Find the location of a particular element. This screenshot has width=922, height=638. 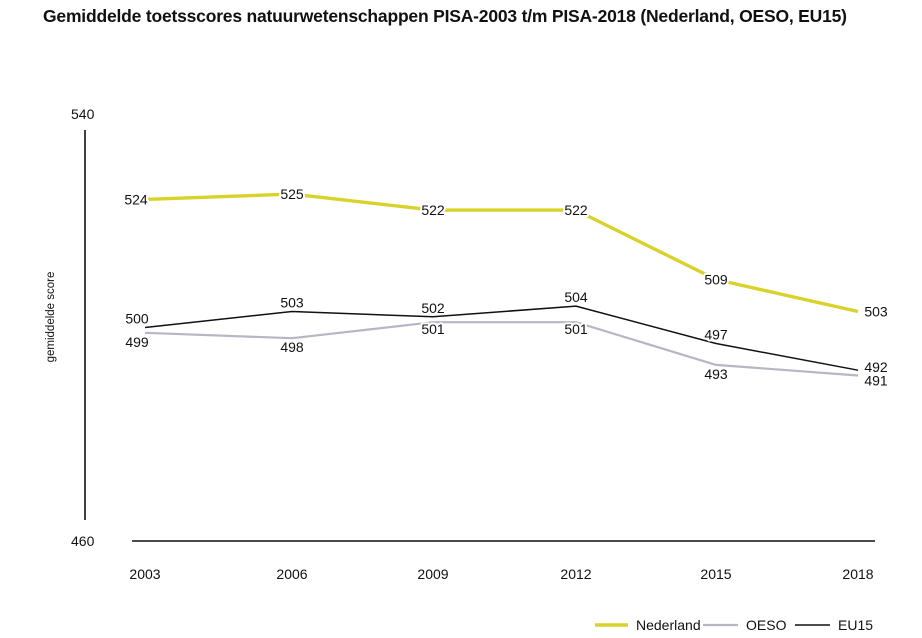

data-label-nederland-2018: 503 is located at coordinates (876, 311).